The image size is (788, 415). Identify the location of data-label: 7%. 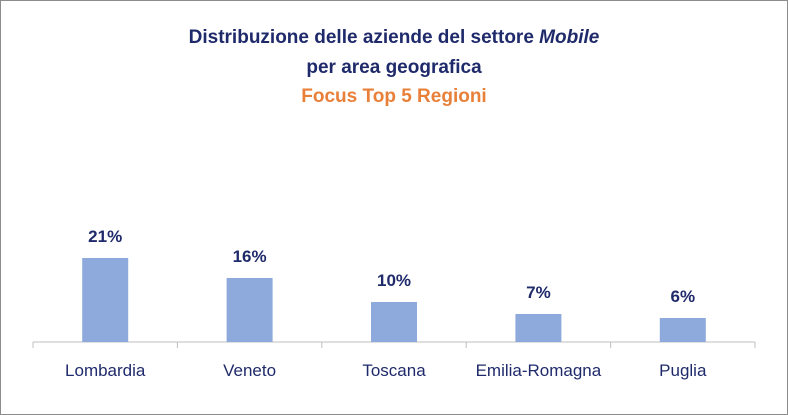
(538, 292).